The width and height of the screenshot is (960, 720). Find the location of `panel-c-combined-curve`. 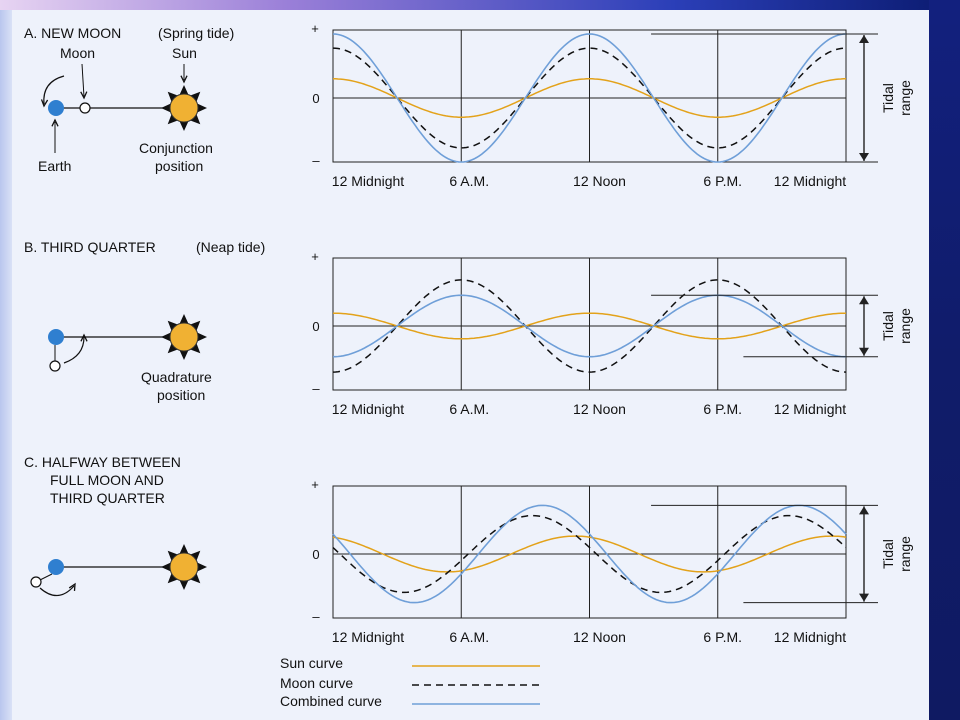

panel-c-combined-curve is located at coordinates (589, 554).